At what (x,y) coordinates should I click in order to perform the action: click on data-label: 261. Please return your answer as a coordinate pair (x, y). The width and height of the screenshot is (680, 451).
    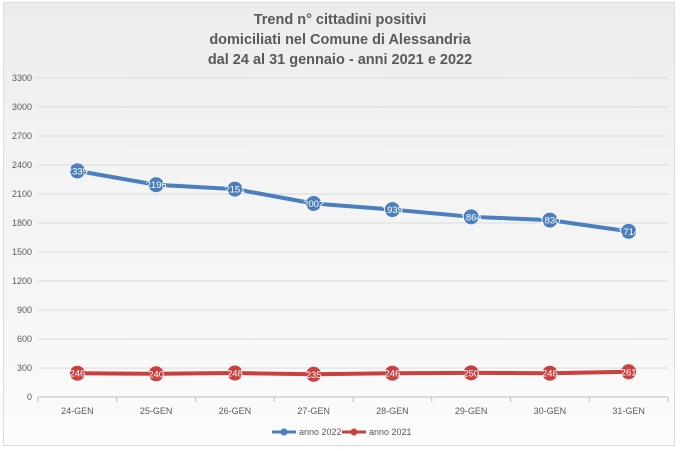
    Looking at the image, I should click on (629, 372).